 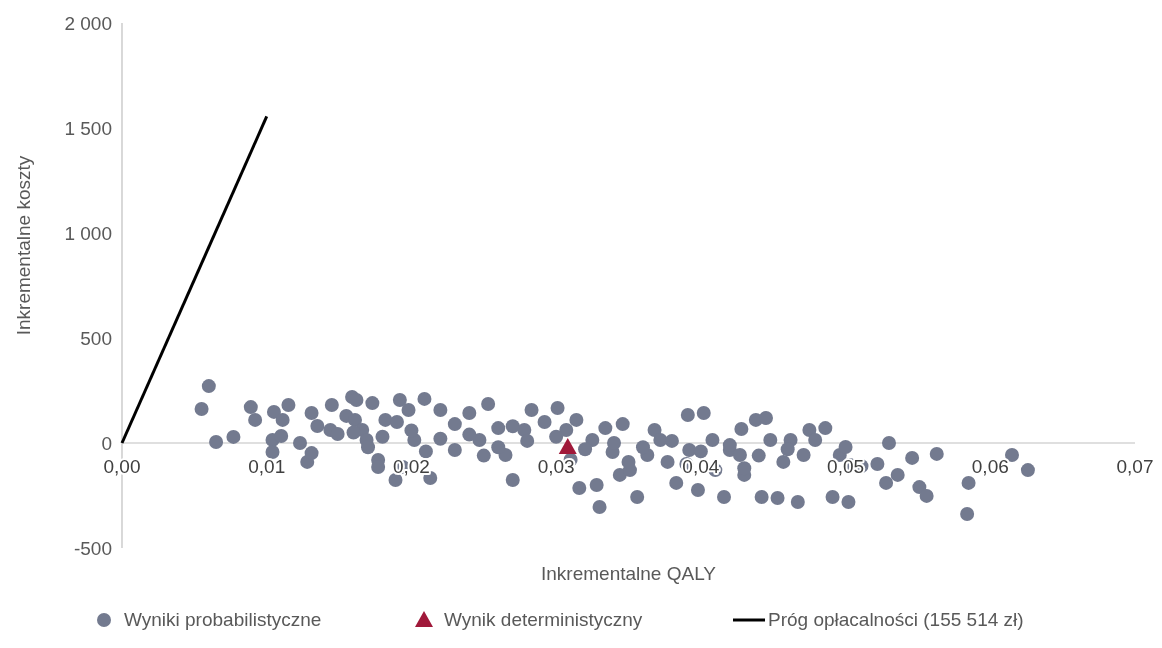 I want to click on legend-label: Wyniki probabilistyczne, so click(x=223, y=619).